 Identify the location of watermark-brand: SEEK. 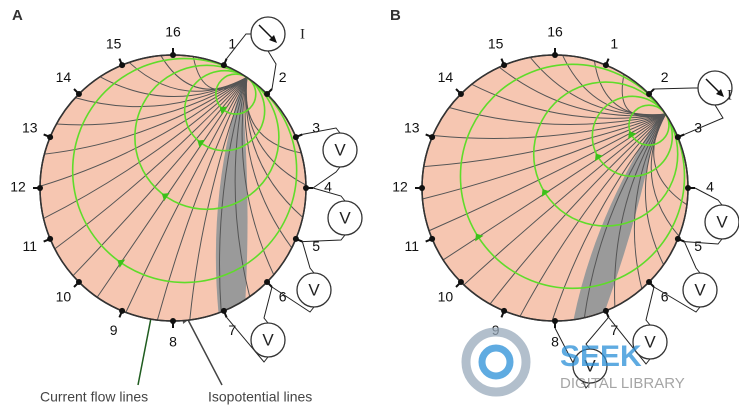
(601, 356).